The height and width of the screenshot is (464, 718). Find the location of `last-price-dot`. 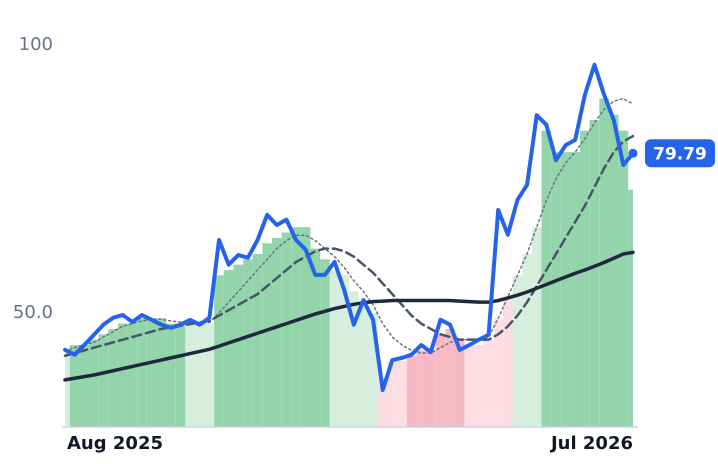

last-price-dot is located at coordinates (633, 153).